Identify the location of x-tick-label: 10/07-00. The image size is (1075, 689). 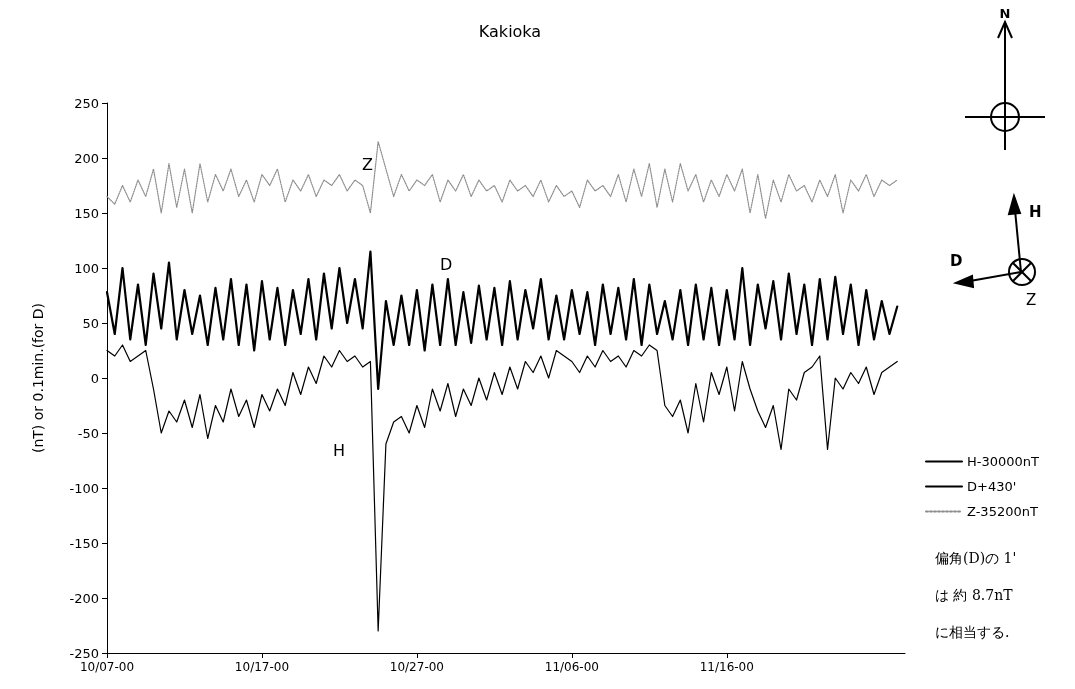
(107, 667).